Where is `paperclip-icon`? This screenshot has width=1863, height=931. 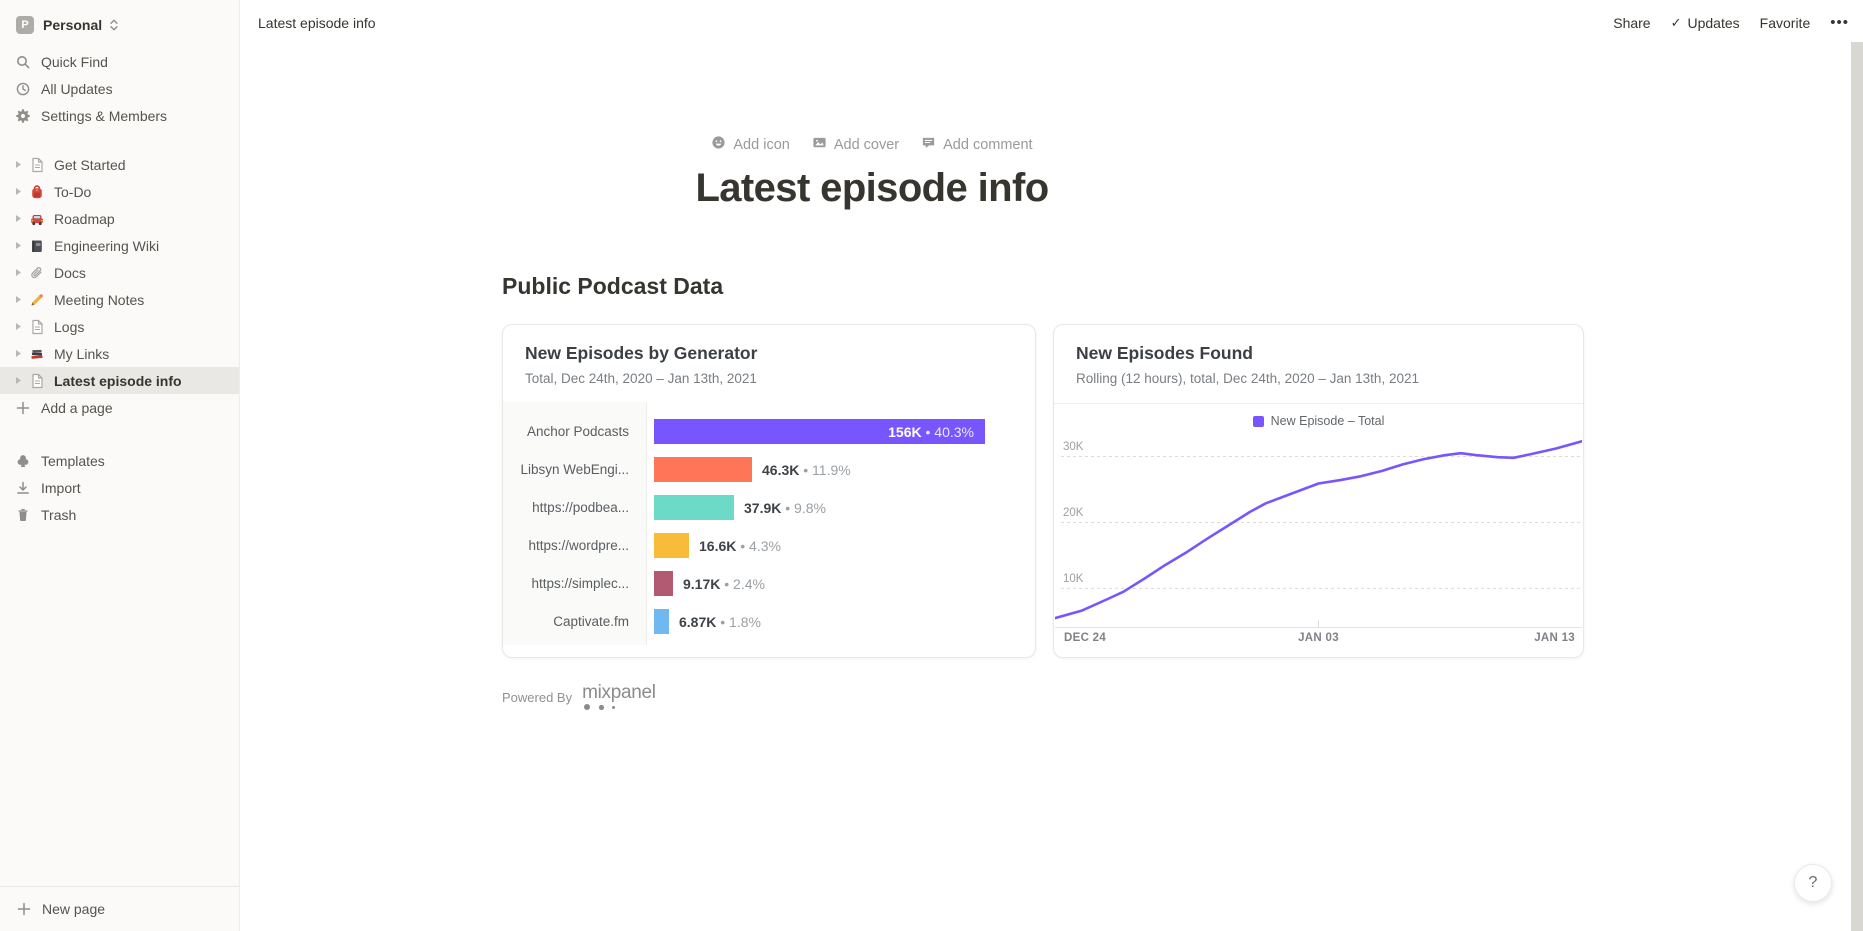 paperclip-icon is located at coordinates (37, 273).